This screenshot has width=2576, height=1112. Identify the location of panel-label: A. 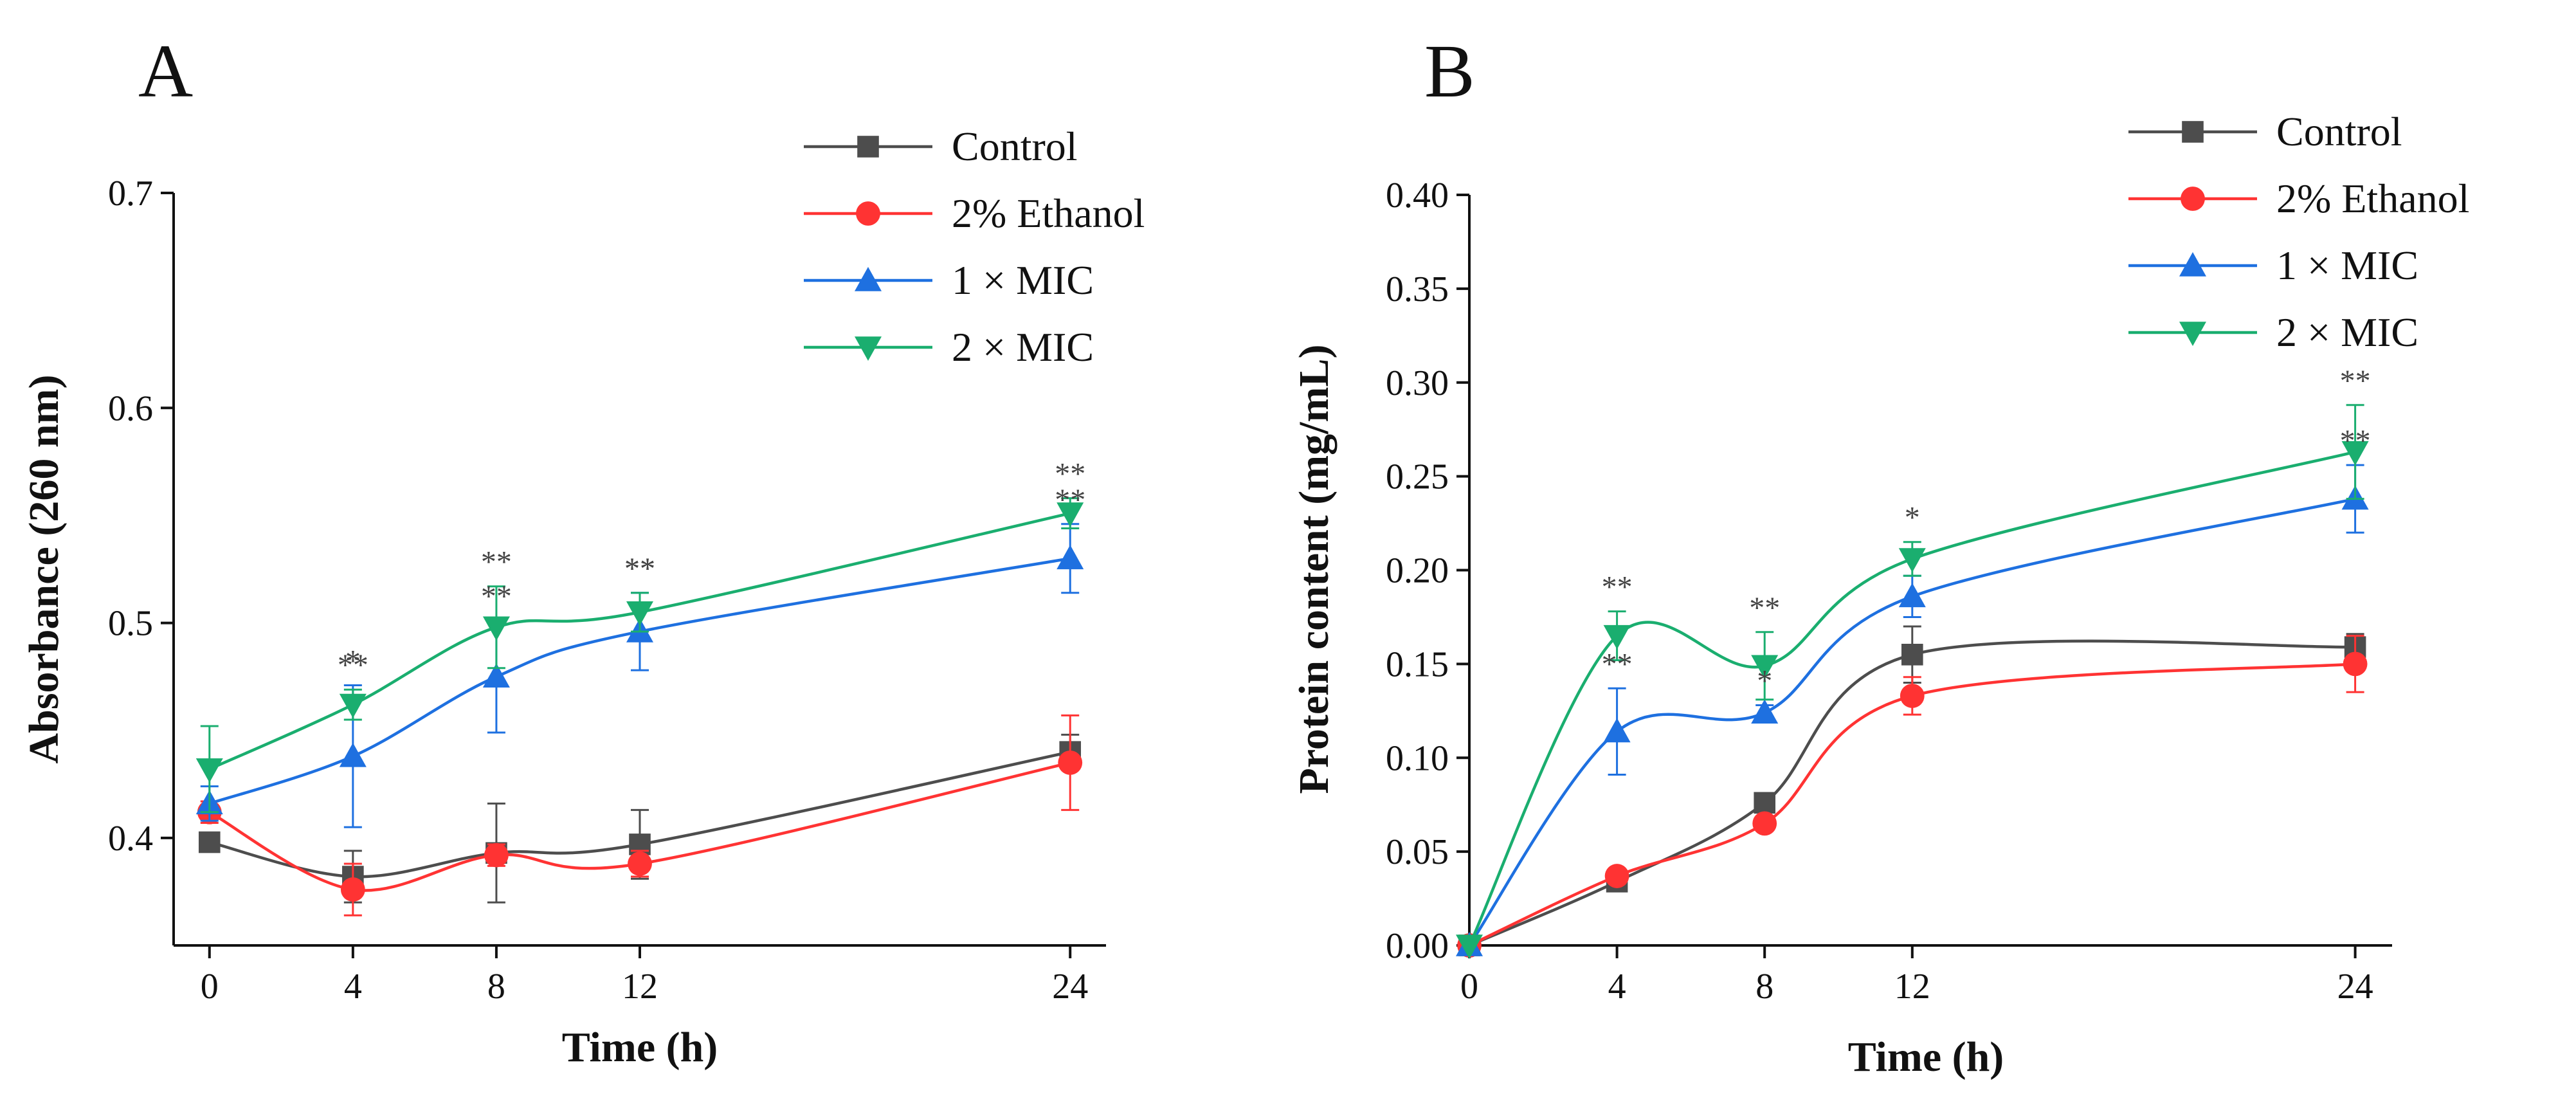
(165, 71).